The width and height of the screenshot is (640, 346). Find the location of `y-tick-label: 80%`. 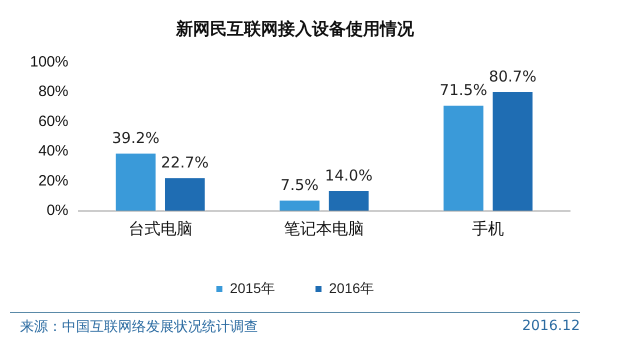

y-tick-label: 80% is located at coordinates (53, 91).